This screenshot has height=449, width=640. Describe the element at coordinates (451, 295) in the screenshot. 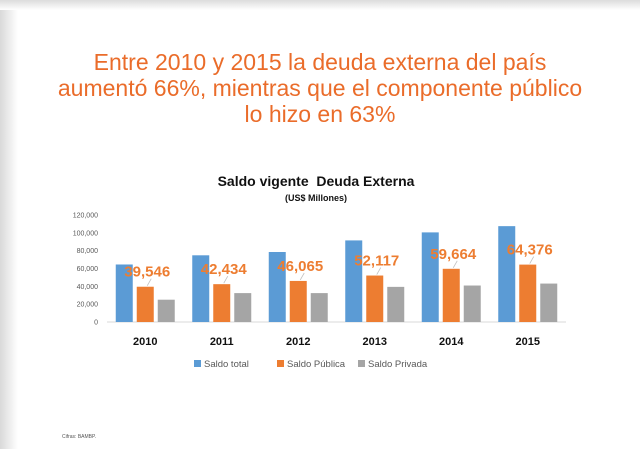

I see `bar-saldo-publica-2014` at that location.